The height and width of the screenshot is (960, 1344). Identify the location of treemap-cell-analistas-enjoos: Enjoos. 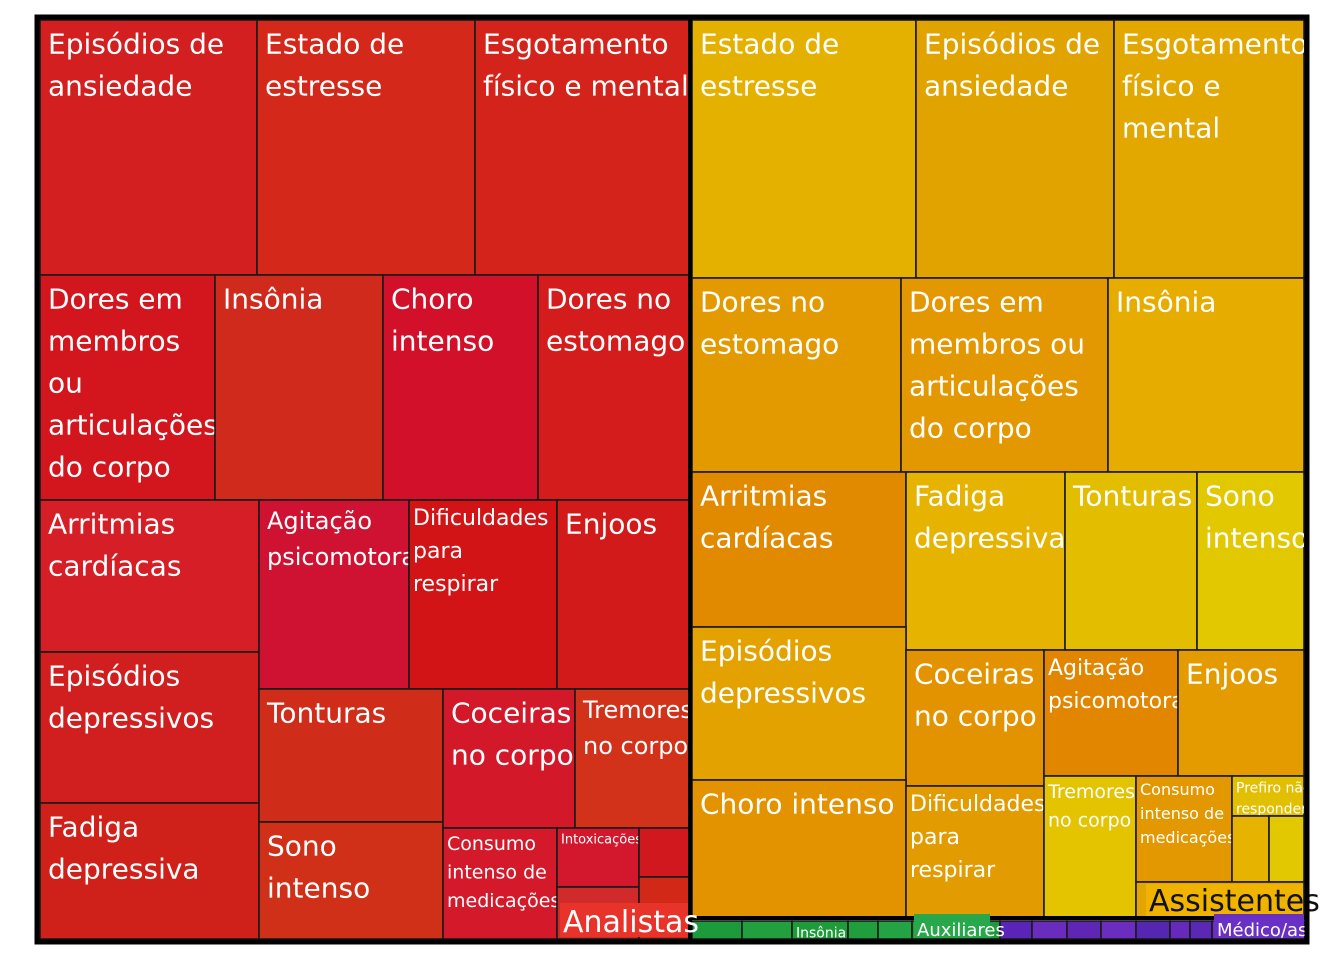
(623, 594).